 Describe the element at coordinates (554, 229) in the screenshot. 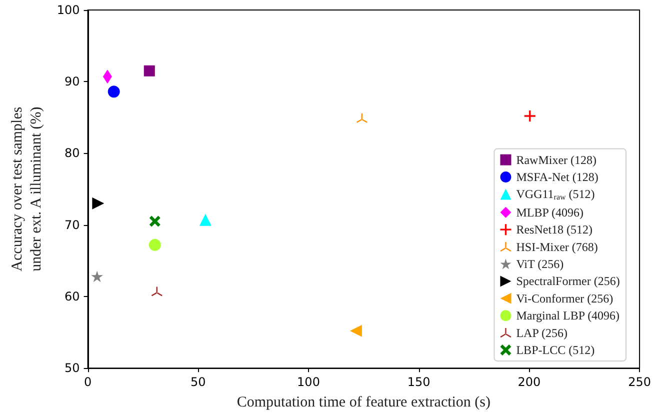

I see `legend-label: ResNet18 (512)` at that location.